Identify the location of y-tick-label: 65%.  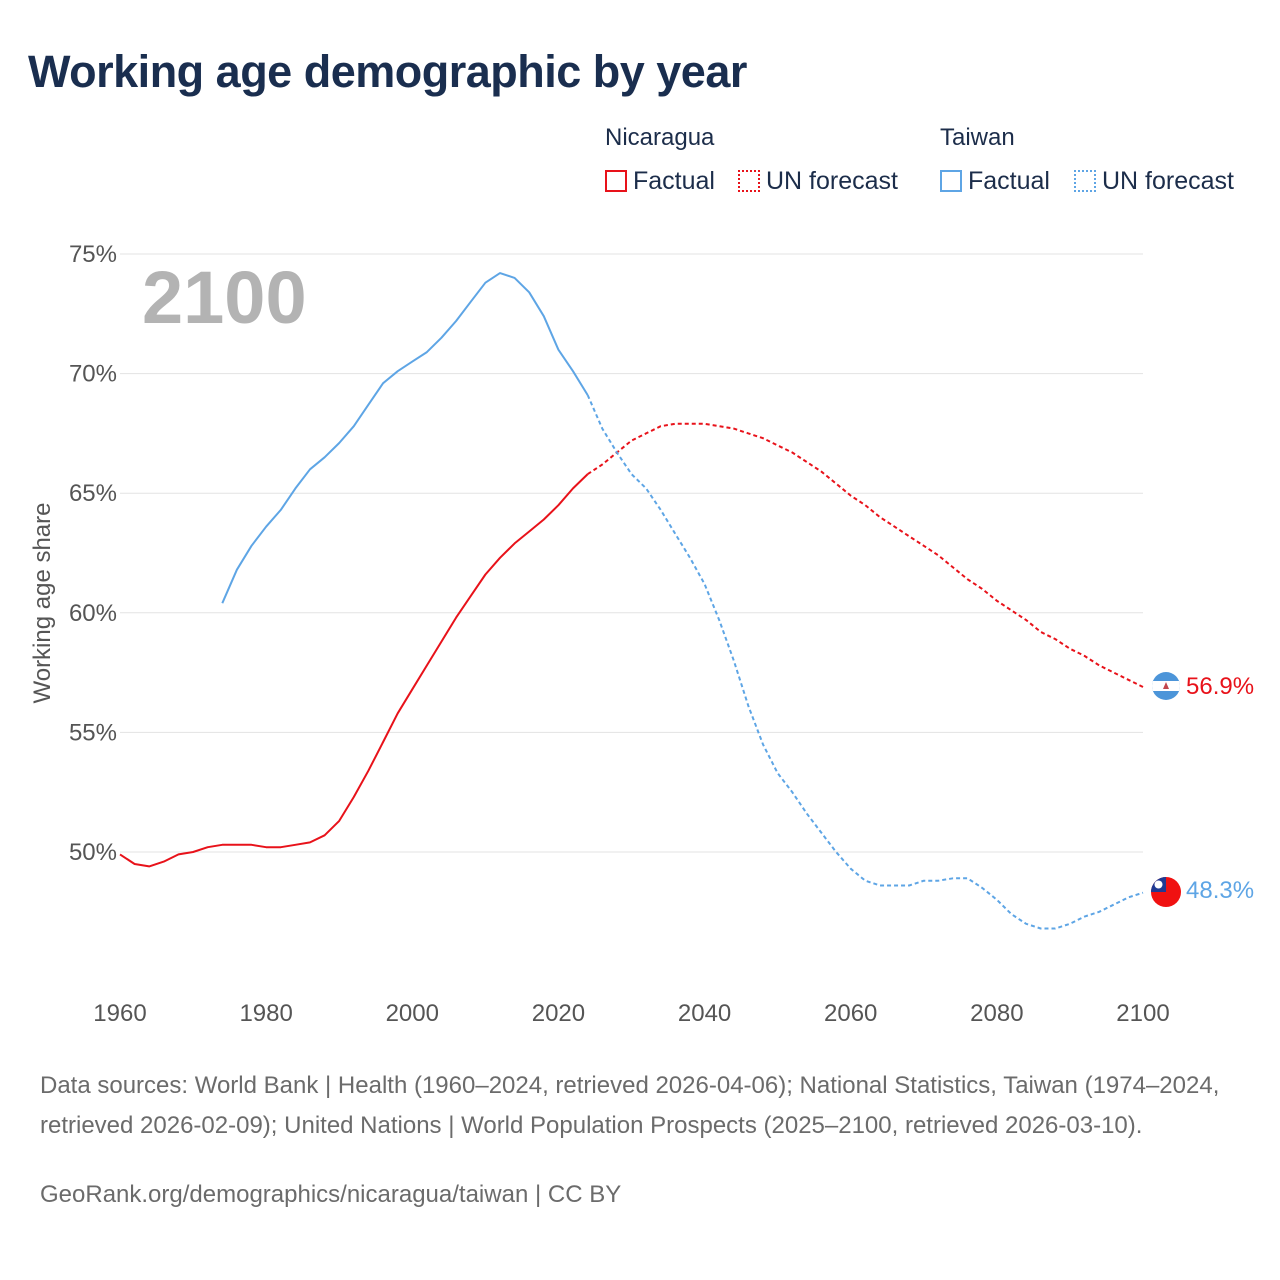
(93, 493).